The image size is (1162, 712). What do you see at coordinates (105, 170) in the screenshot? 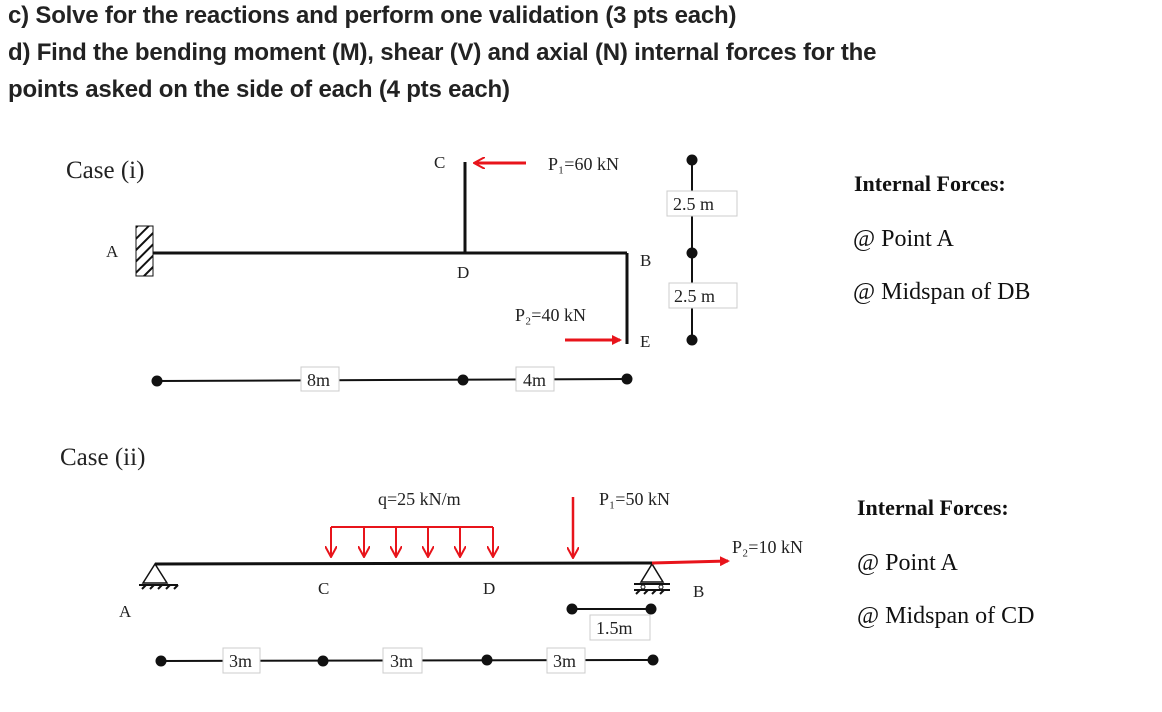
I see `case-1-title: Case (i)` at bounding box center [105, 170].